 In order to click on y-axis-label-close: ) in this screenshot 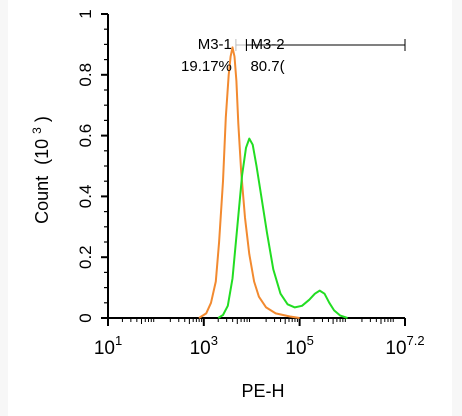, I will do `click(42, 119)`.